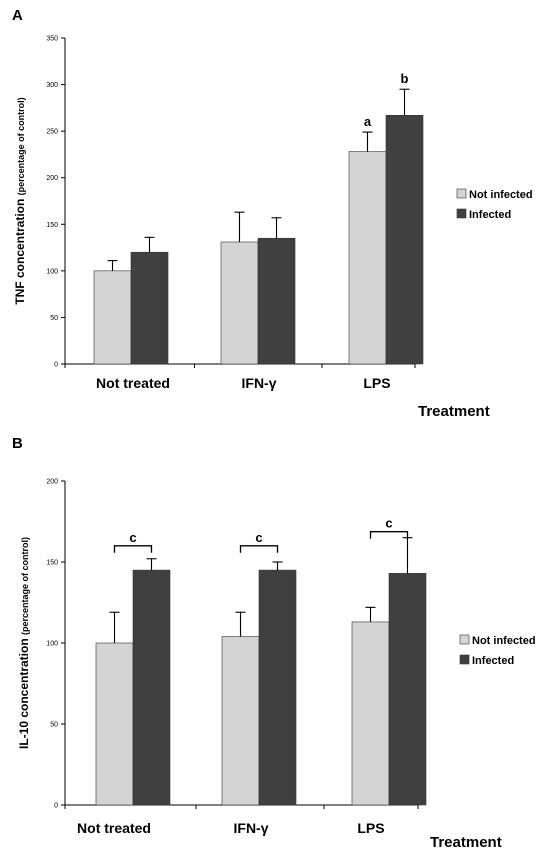 The image size is (552, 850). I want to click on significance-label: b, so click(405, 78).